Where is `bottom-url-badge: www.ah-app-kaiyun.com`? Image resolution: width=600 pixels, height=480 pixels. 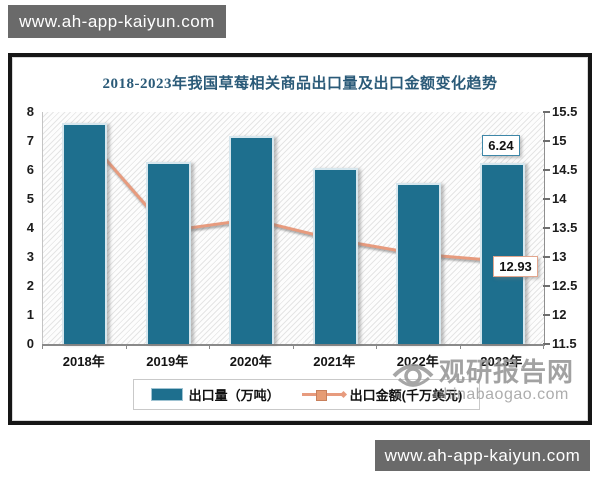
bottom-url-badge: www.ah-app-kaiyun.com is located at coordinates (482, 455).